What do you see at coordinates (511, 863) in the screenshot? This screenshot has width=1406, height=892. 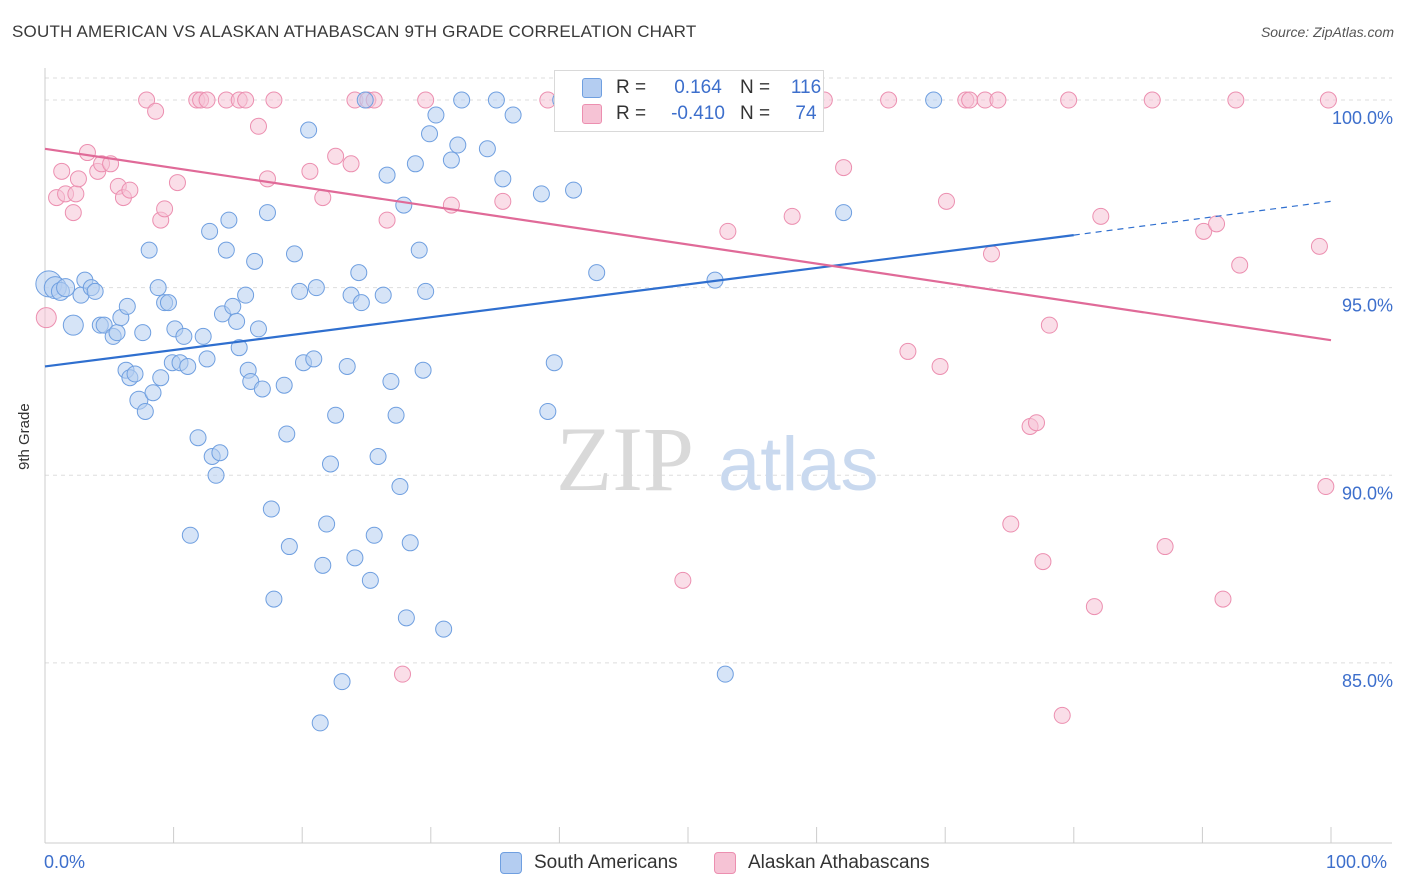 I see `legend-swatch-blue` at bounding box center [511, 863].